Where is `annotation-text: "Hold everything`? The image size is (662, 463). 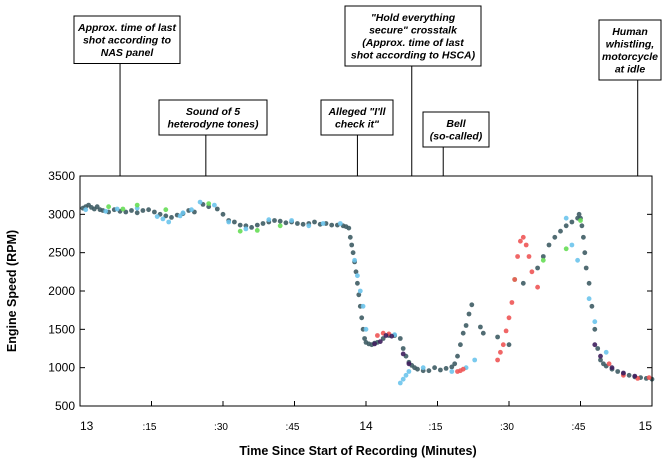 annotation-text: "Hold everything is located at coordinates (413, 18).